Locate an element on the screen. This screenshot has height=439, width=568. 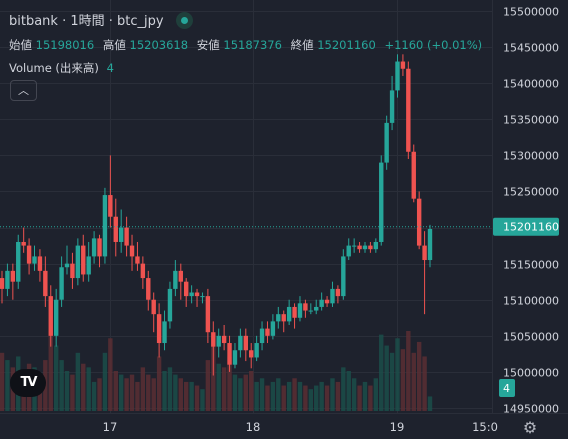
open-value: 15198016 is located at coordinates (65, 45).